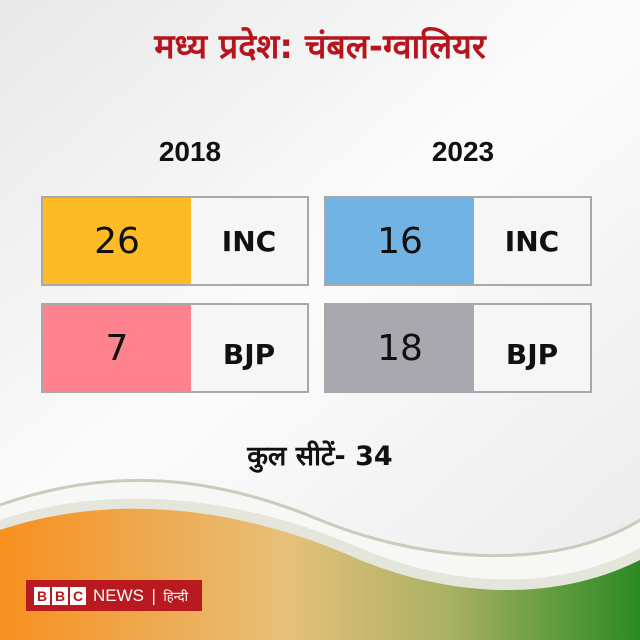 Image resolution: width=640 pixels, height=640 pixels. I want to click on result-box-2018-bjp: 7 BJP, so click(175, 348).